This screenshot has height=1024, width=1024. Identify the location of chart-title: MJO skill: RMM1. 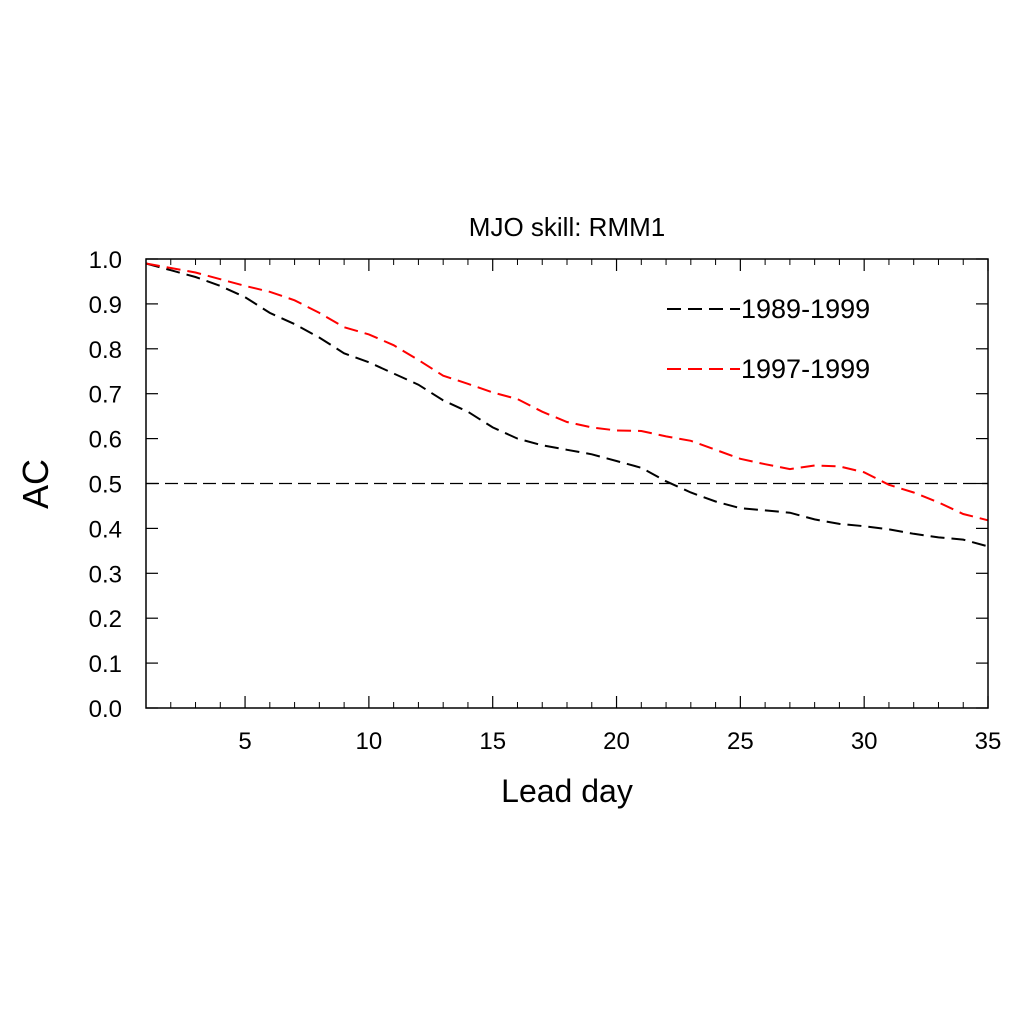
(567, 227).